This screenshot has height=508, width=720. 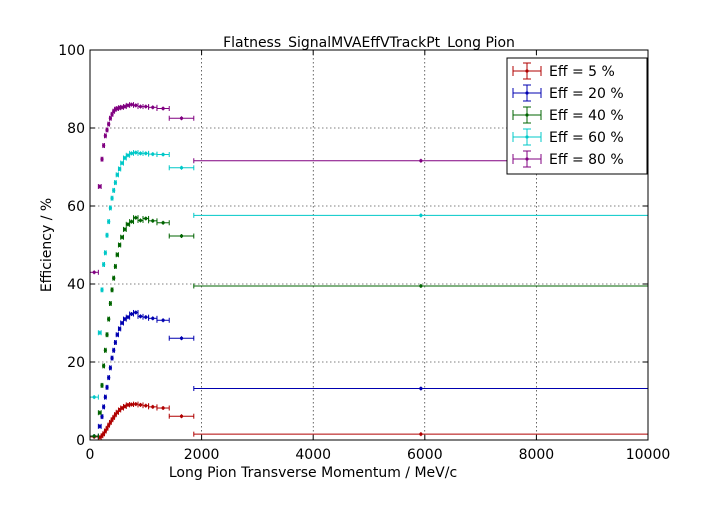 What do you see at coordinates (80, 441) in the screenshot?
I see `y-tick-label: 0` at bounding box center [80, 441].